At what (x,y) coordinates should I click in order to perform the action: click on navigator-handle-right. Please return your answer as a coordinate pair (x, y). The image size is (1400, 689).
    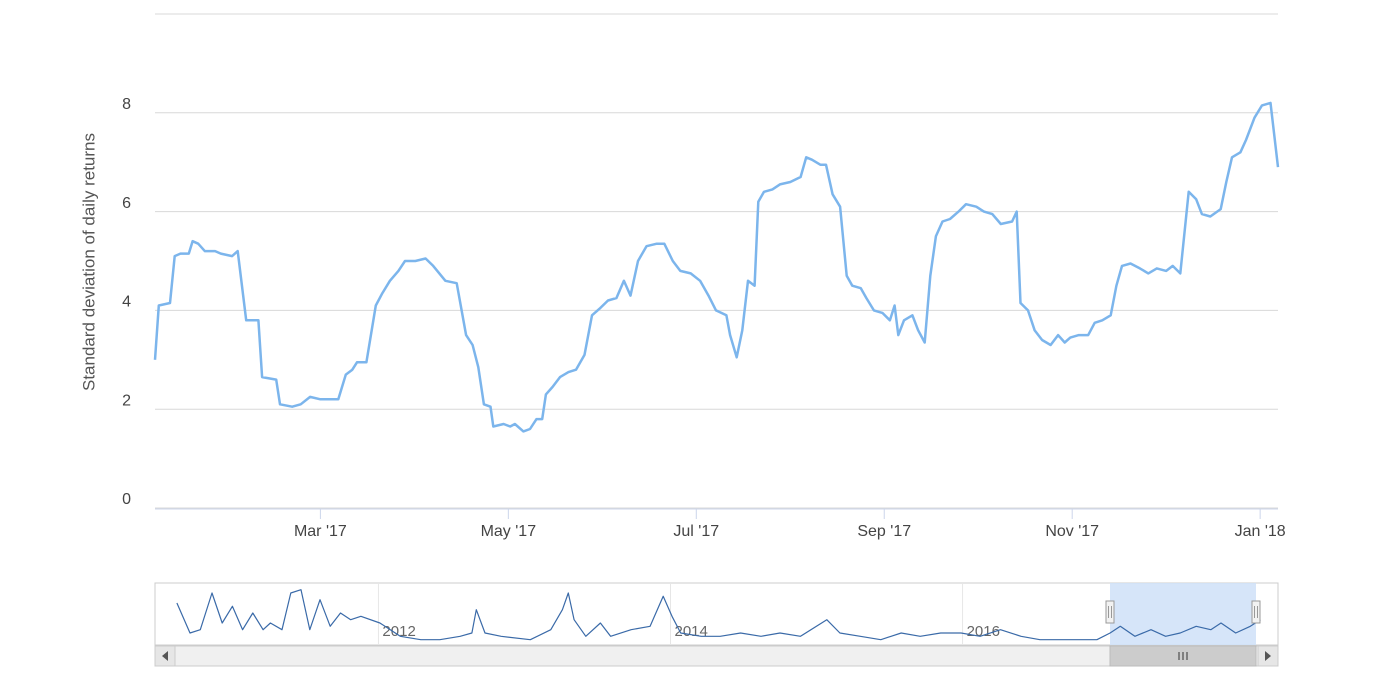
    Looking at the image, I should click on (1256, 612).